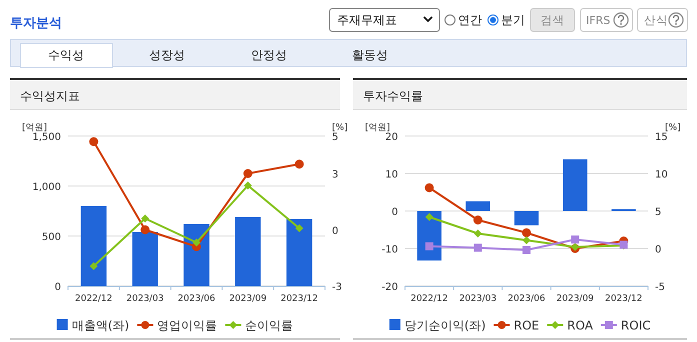 The image size is (697, 342). What do you see at coordinates (269, 55) in the screenshot?
I see `text: 안정성` at bounding box center [269, 55].